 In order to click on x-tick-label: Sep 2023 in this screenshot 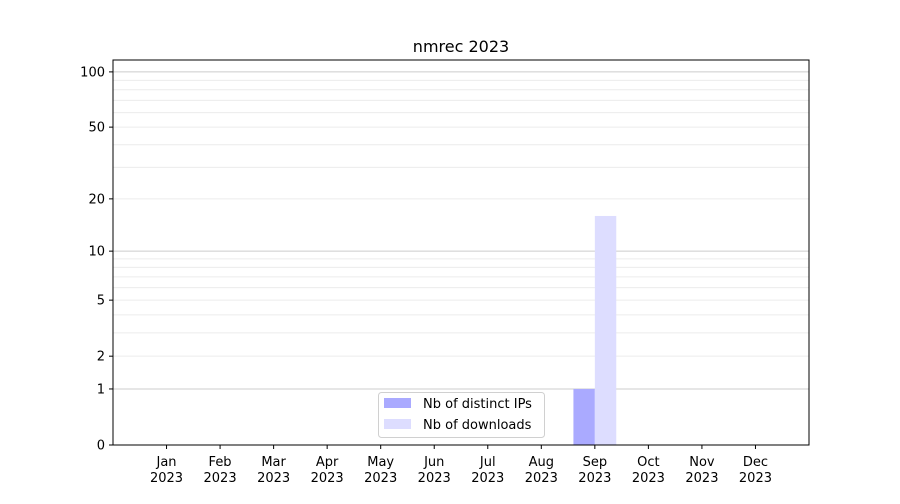, I will do `click(594, 470)`.